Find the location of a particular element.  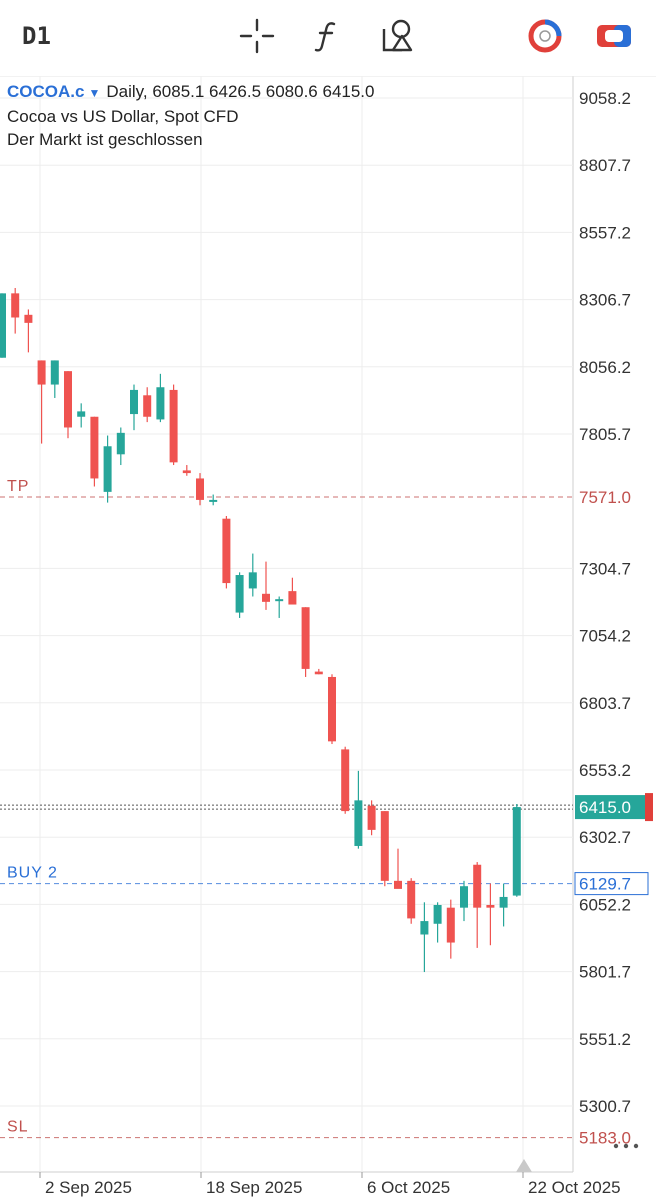

current-price-box is located at coordinates (611, 807).